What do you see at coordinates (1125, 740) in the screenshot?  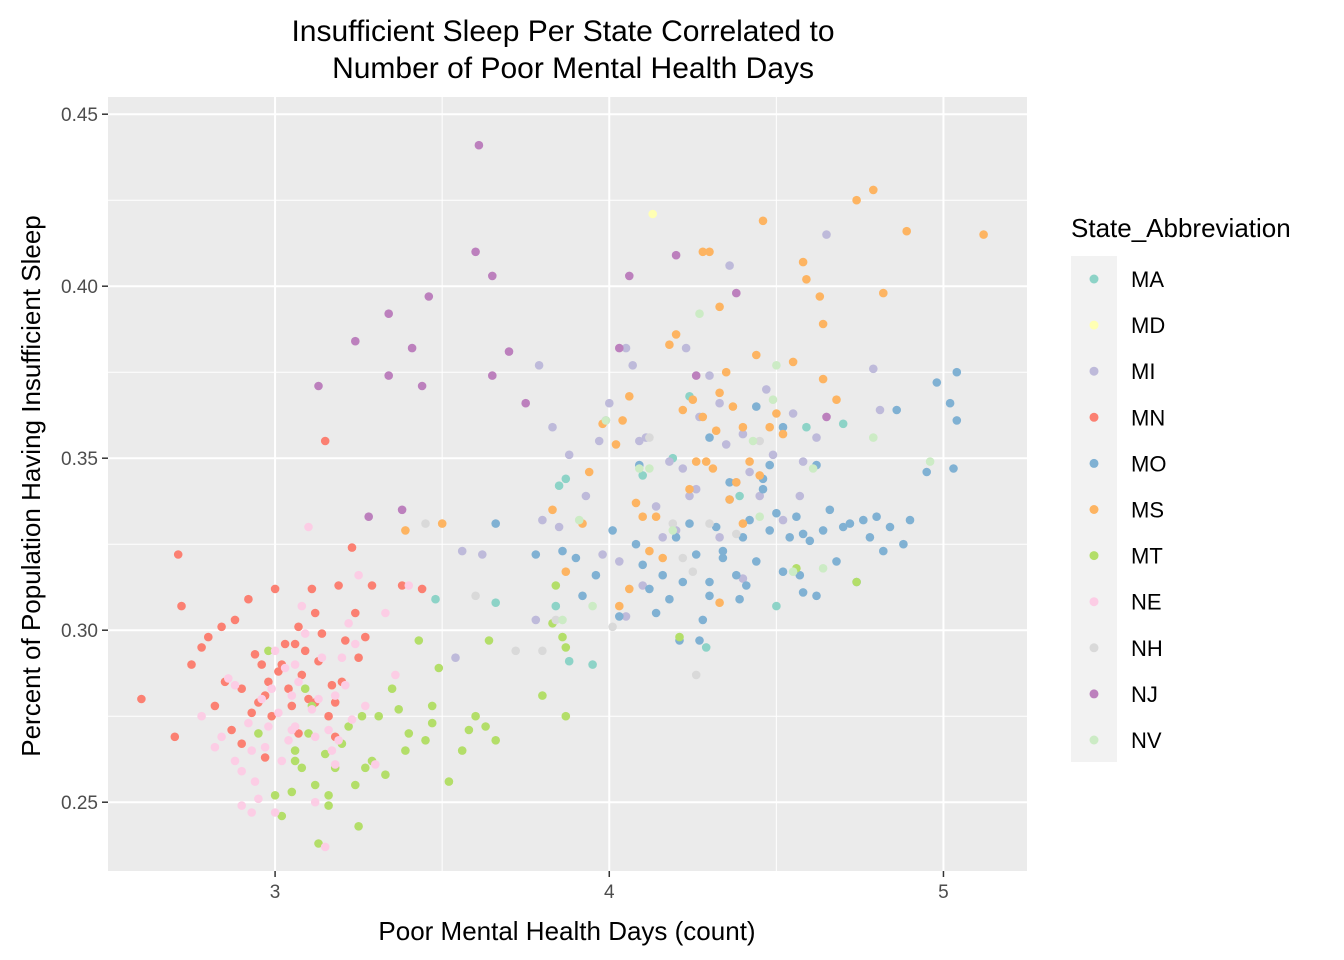 I see `legend-item-nv: NV` at bounding box center [1125, 740].